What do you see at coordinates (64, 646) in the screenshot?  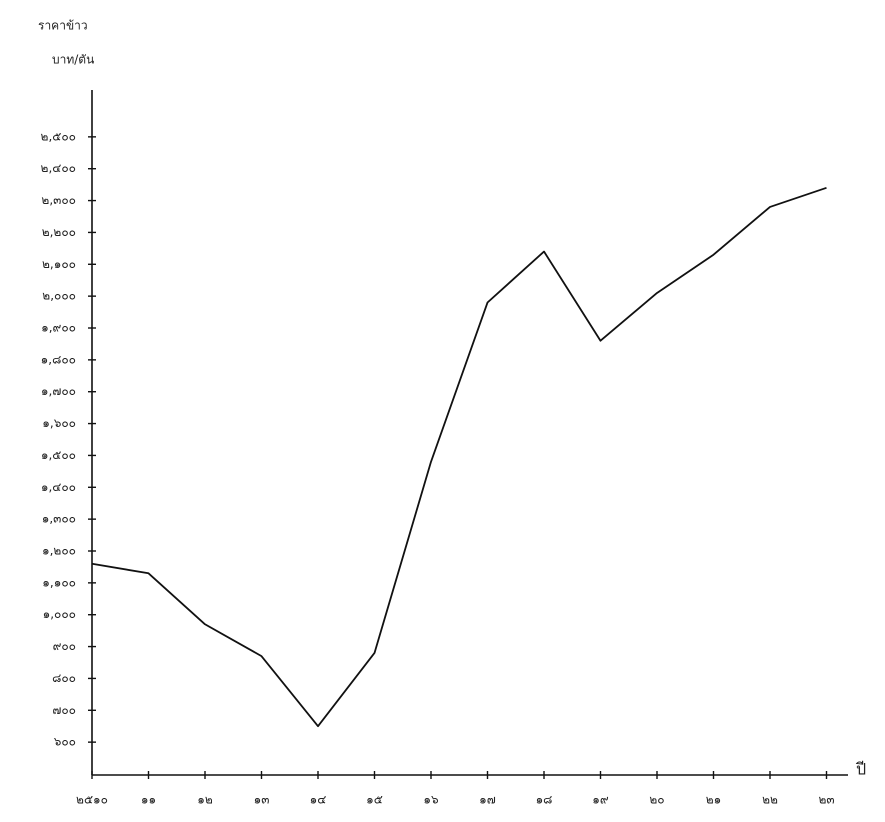 I see `y-tick-label: ๙๐๐` at bounding box center [64, 646].